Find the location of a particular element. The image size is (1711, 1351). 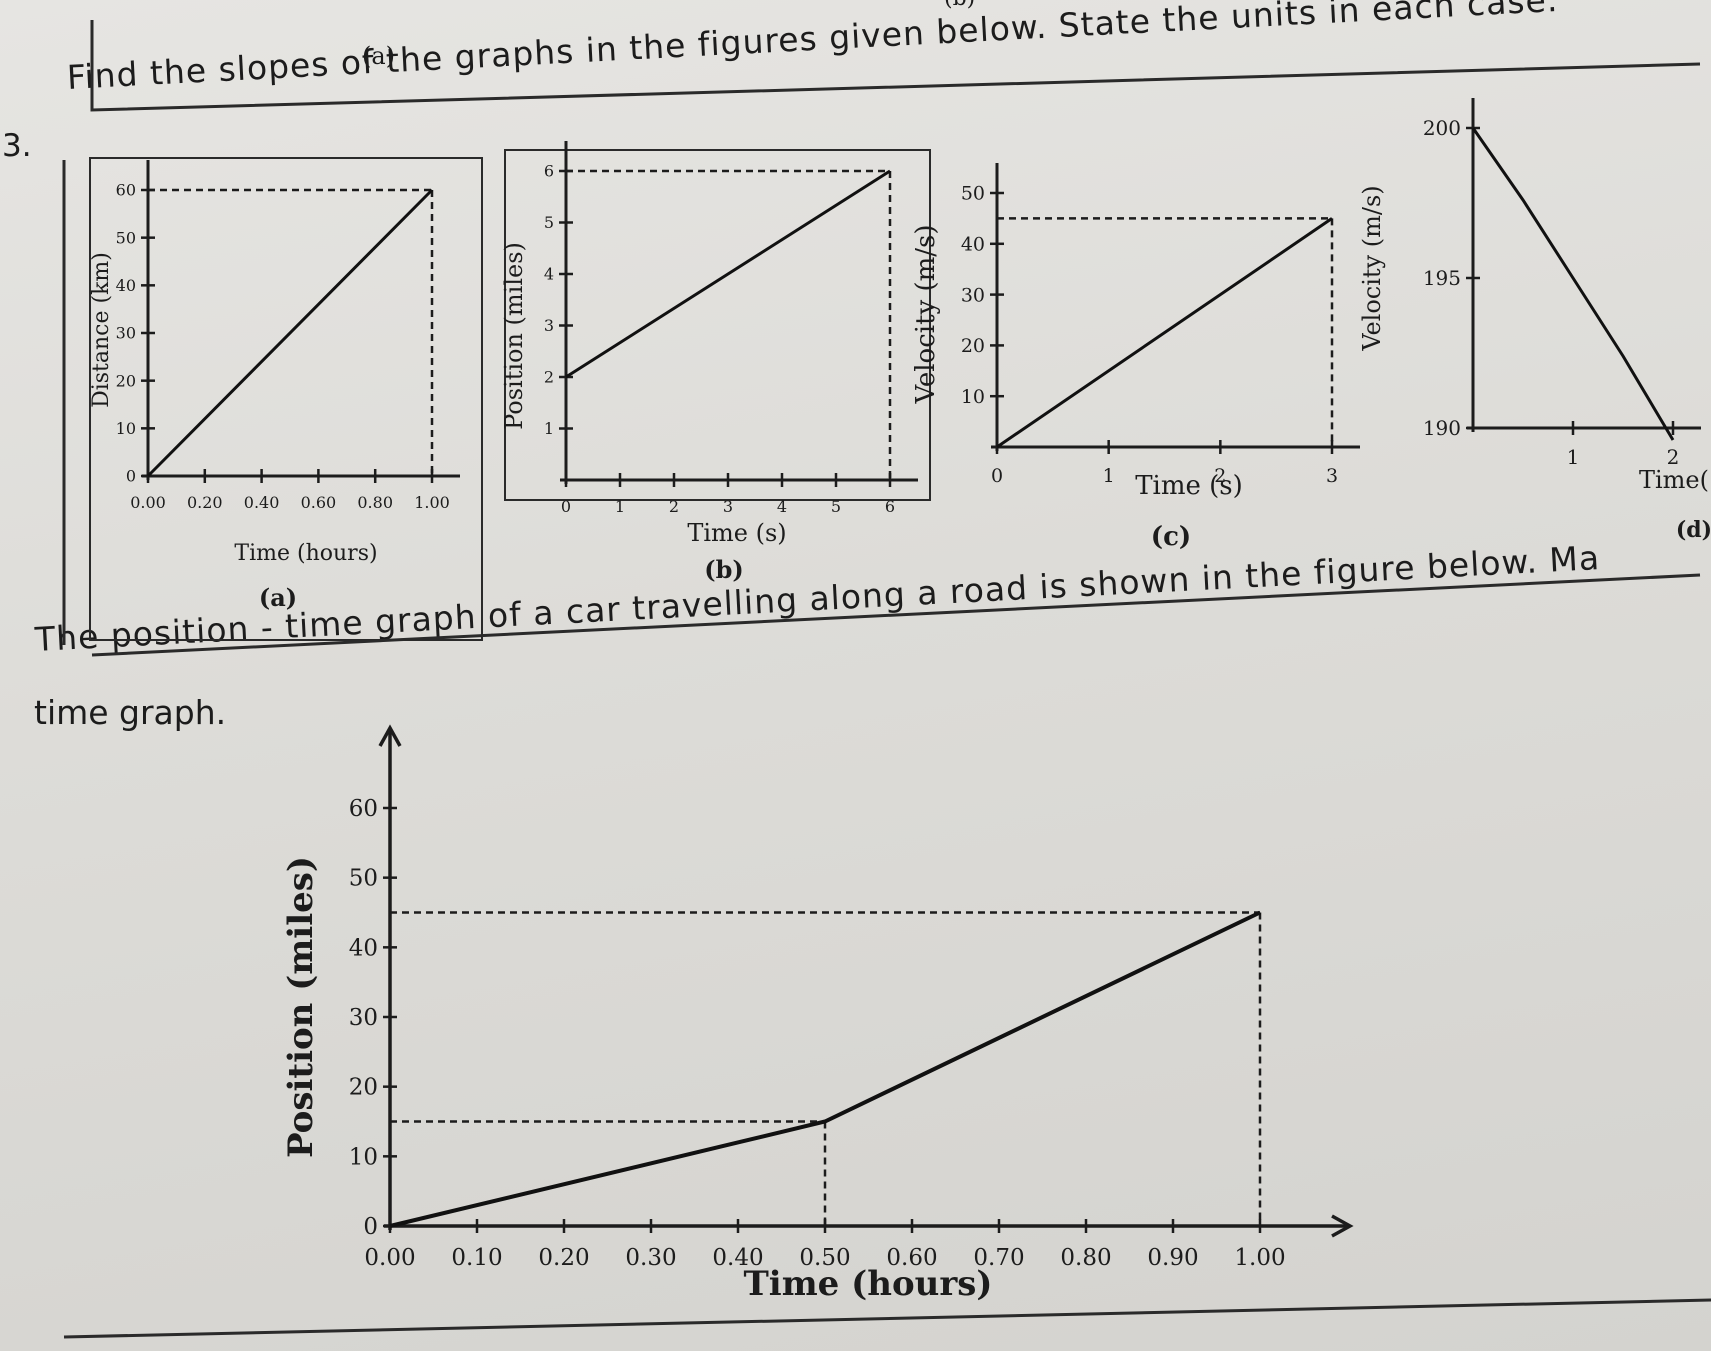

chart3-x-tick-label: 2 is located at coordinates (1220, 476).